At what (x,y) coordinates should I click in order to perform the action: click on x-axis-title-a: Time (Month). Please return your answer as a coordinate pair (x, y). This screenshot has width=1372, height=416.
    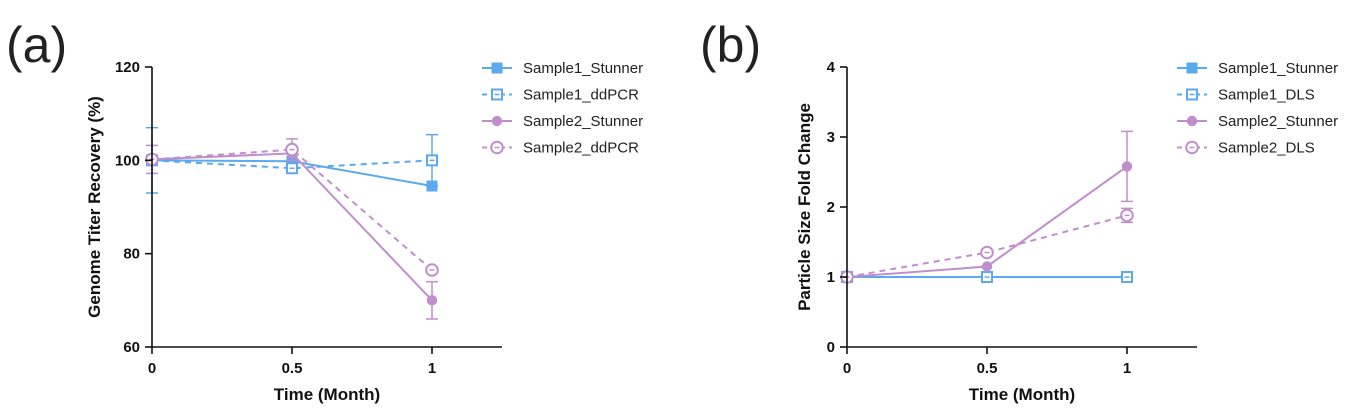
    Looking at the image, I should click on (327, 394).